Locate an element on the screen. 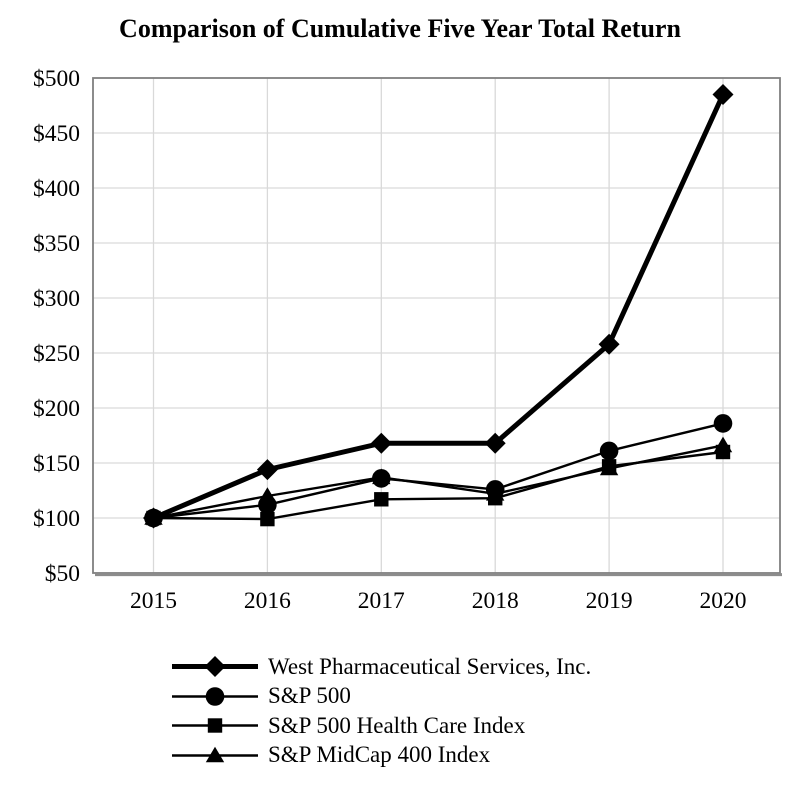  series-triangle is located at coordinates (438, 480).